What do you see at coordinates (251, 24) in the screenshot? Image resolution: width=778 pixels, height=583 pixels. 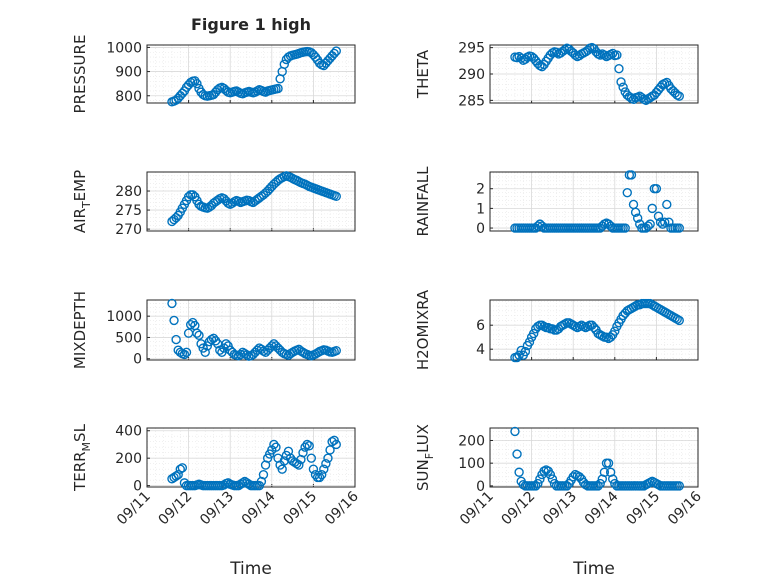 I see `figure-title: Figure 1 high` at bounding box center [251, 24].